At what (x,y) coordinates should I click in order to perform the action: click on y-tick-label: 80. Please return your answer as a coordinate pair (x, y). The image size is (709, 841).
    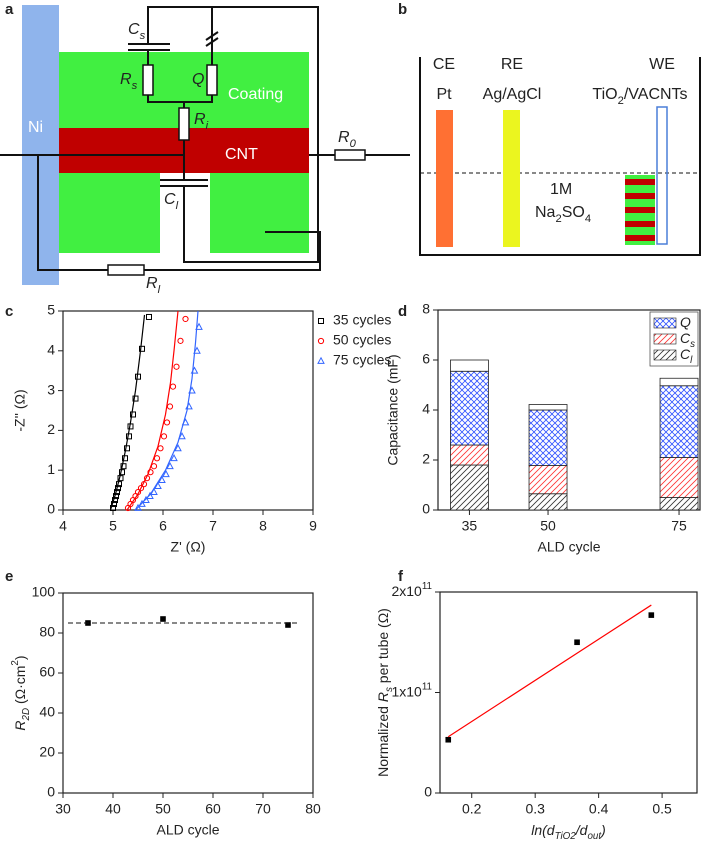
    Looking at the image, I should click on (47, 632).